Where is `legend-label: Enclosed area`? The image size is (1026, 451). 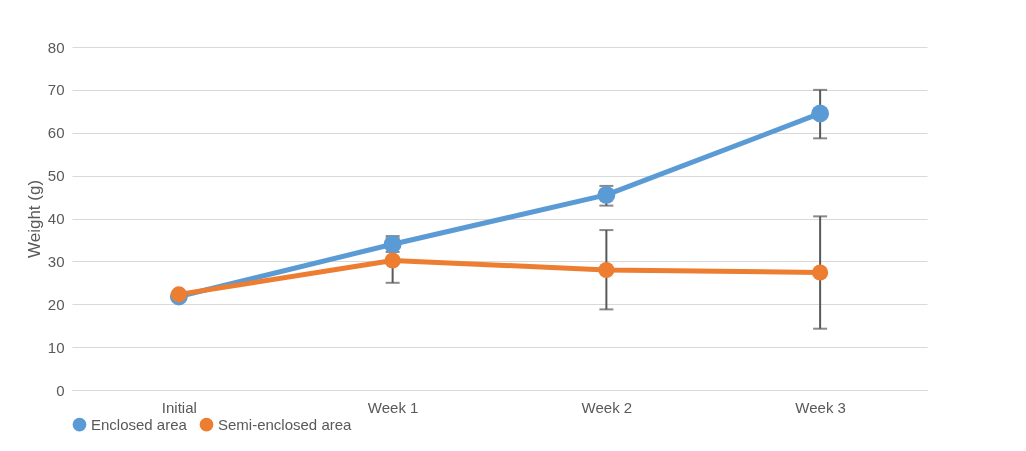
legend-label: Enclosed area is located at coordinates (139, 424).